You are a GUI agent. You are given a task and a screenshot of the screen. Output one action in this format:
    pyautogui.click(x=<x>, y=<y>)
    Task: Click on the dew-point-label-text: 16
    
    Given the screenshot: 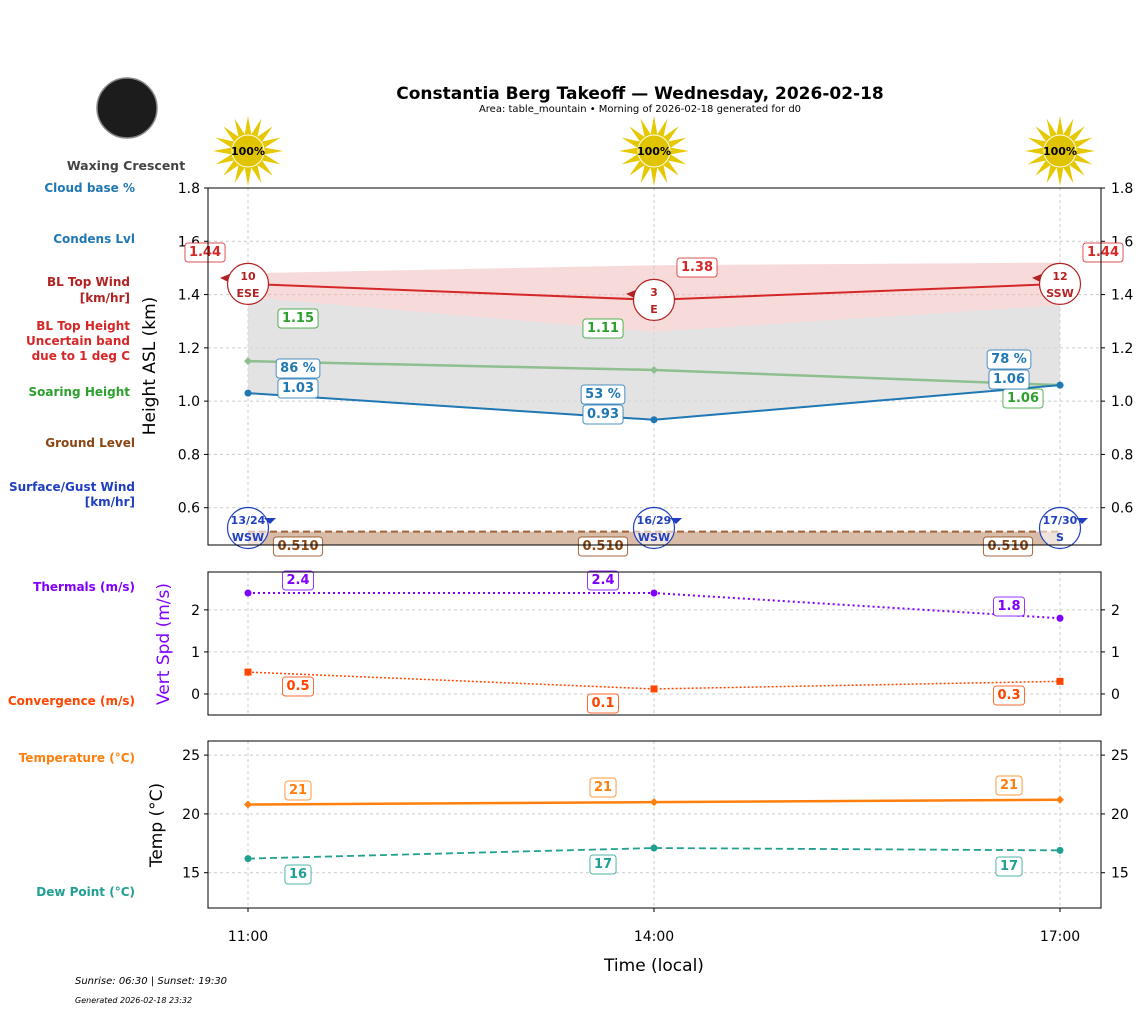 What is the action you would take?
    pyautogui.click(x=298, y=874)
    